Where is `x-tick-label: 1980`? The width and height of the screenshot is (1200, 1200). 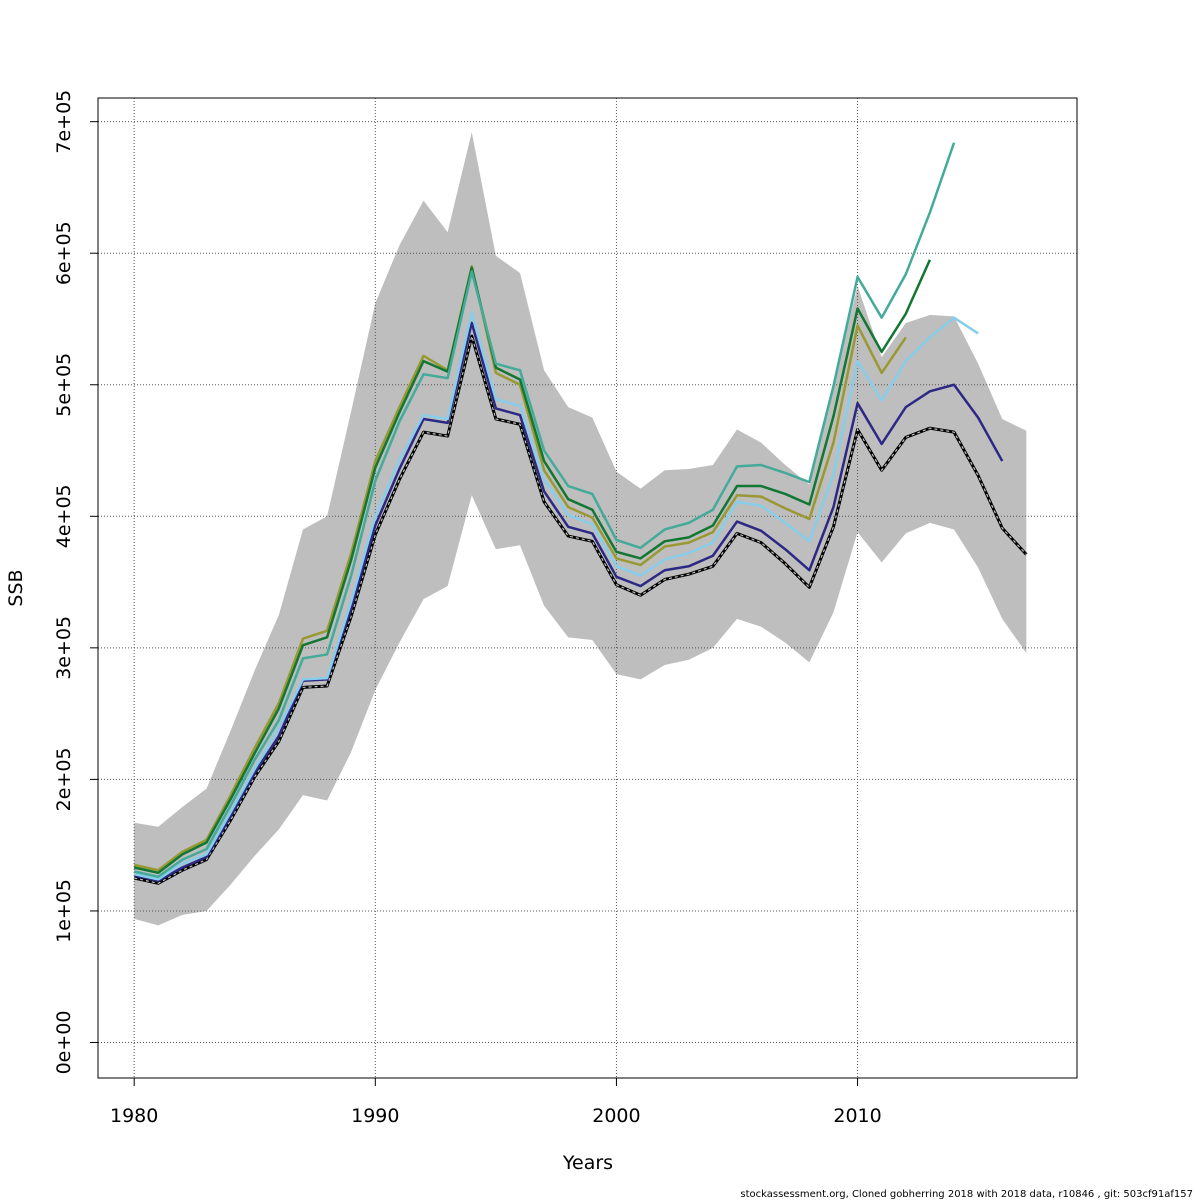
x-tick-label: 1980 is located at coordinates (134, 1116).